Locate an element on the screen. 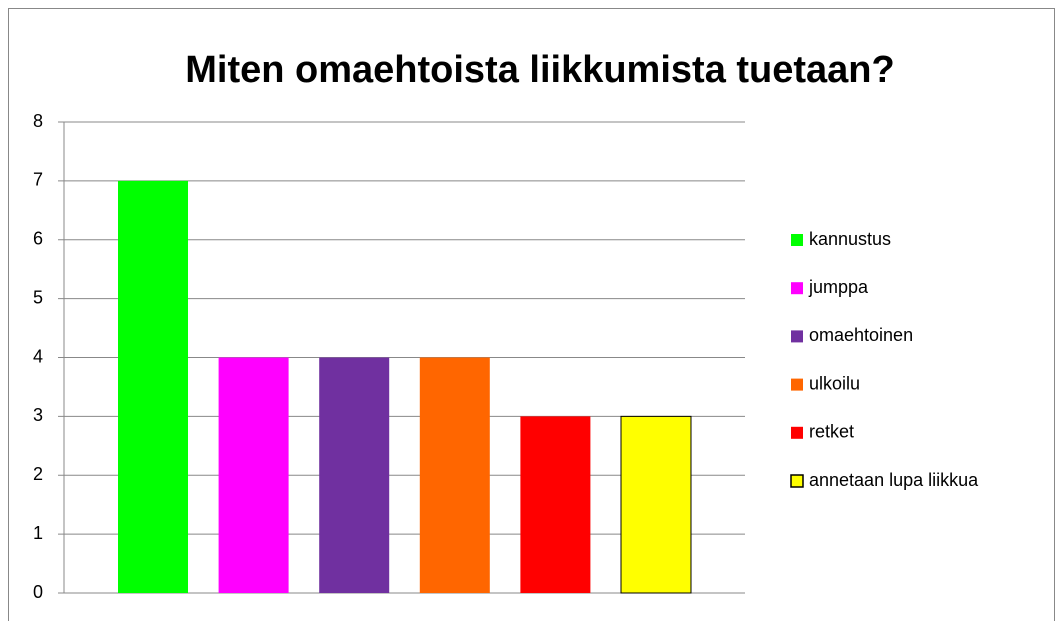  y-tick-label: 6 is located at coordinates (38, 239).